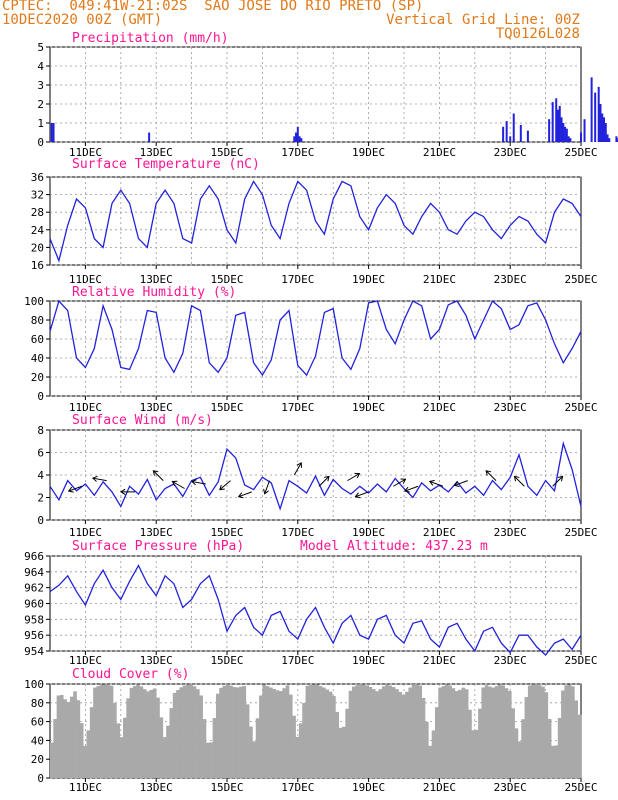 This screenshot has height=800, width=618. Describe the element at coordinates (510, 532) in the screenshot. I see `wind-xtick-label: 23DEC` at that location.